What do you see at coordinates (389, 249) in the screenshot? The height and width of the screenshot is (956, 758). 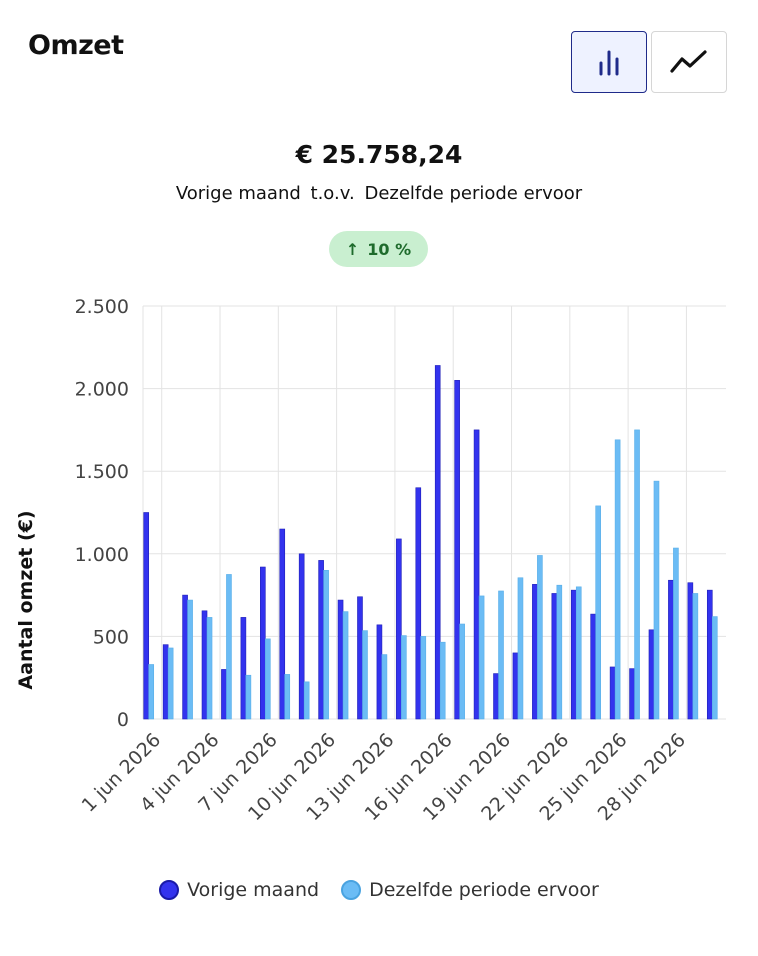 I see `change-value: 10 %` at bounding box center [389, 249].